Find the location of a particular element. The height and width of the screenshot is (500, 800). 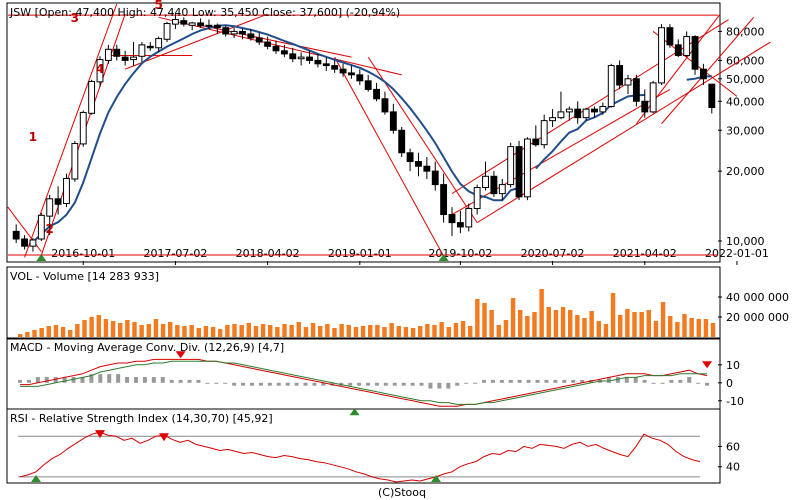

moving-average-line is located at coordinates (699, 78).